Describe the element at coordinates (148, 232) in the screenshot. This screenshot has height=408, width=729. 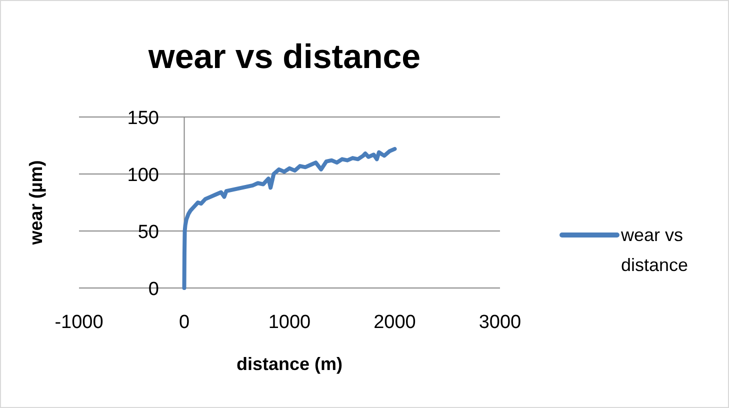
I see `y-tick-label: 50` at that location.